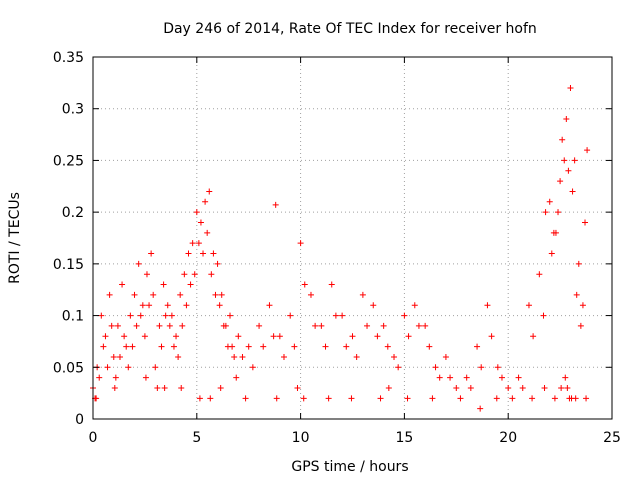 The image size is (640, 480). I want to click on y-tick-label: 0.3, so click(73, 110).